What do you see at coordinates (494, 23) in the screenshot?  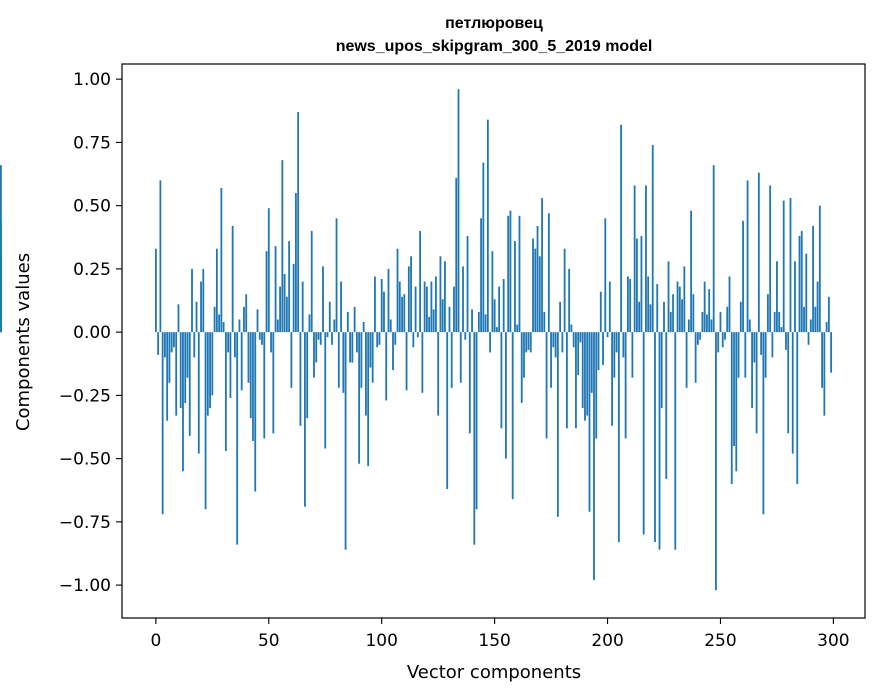 I see `chart-title: петлюровец` at bounding box center [494, 23].